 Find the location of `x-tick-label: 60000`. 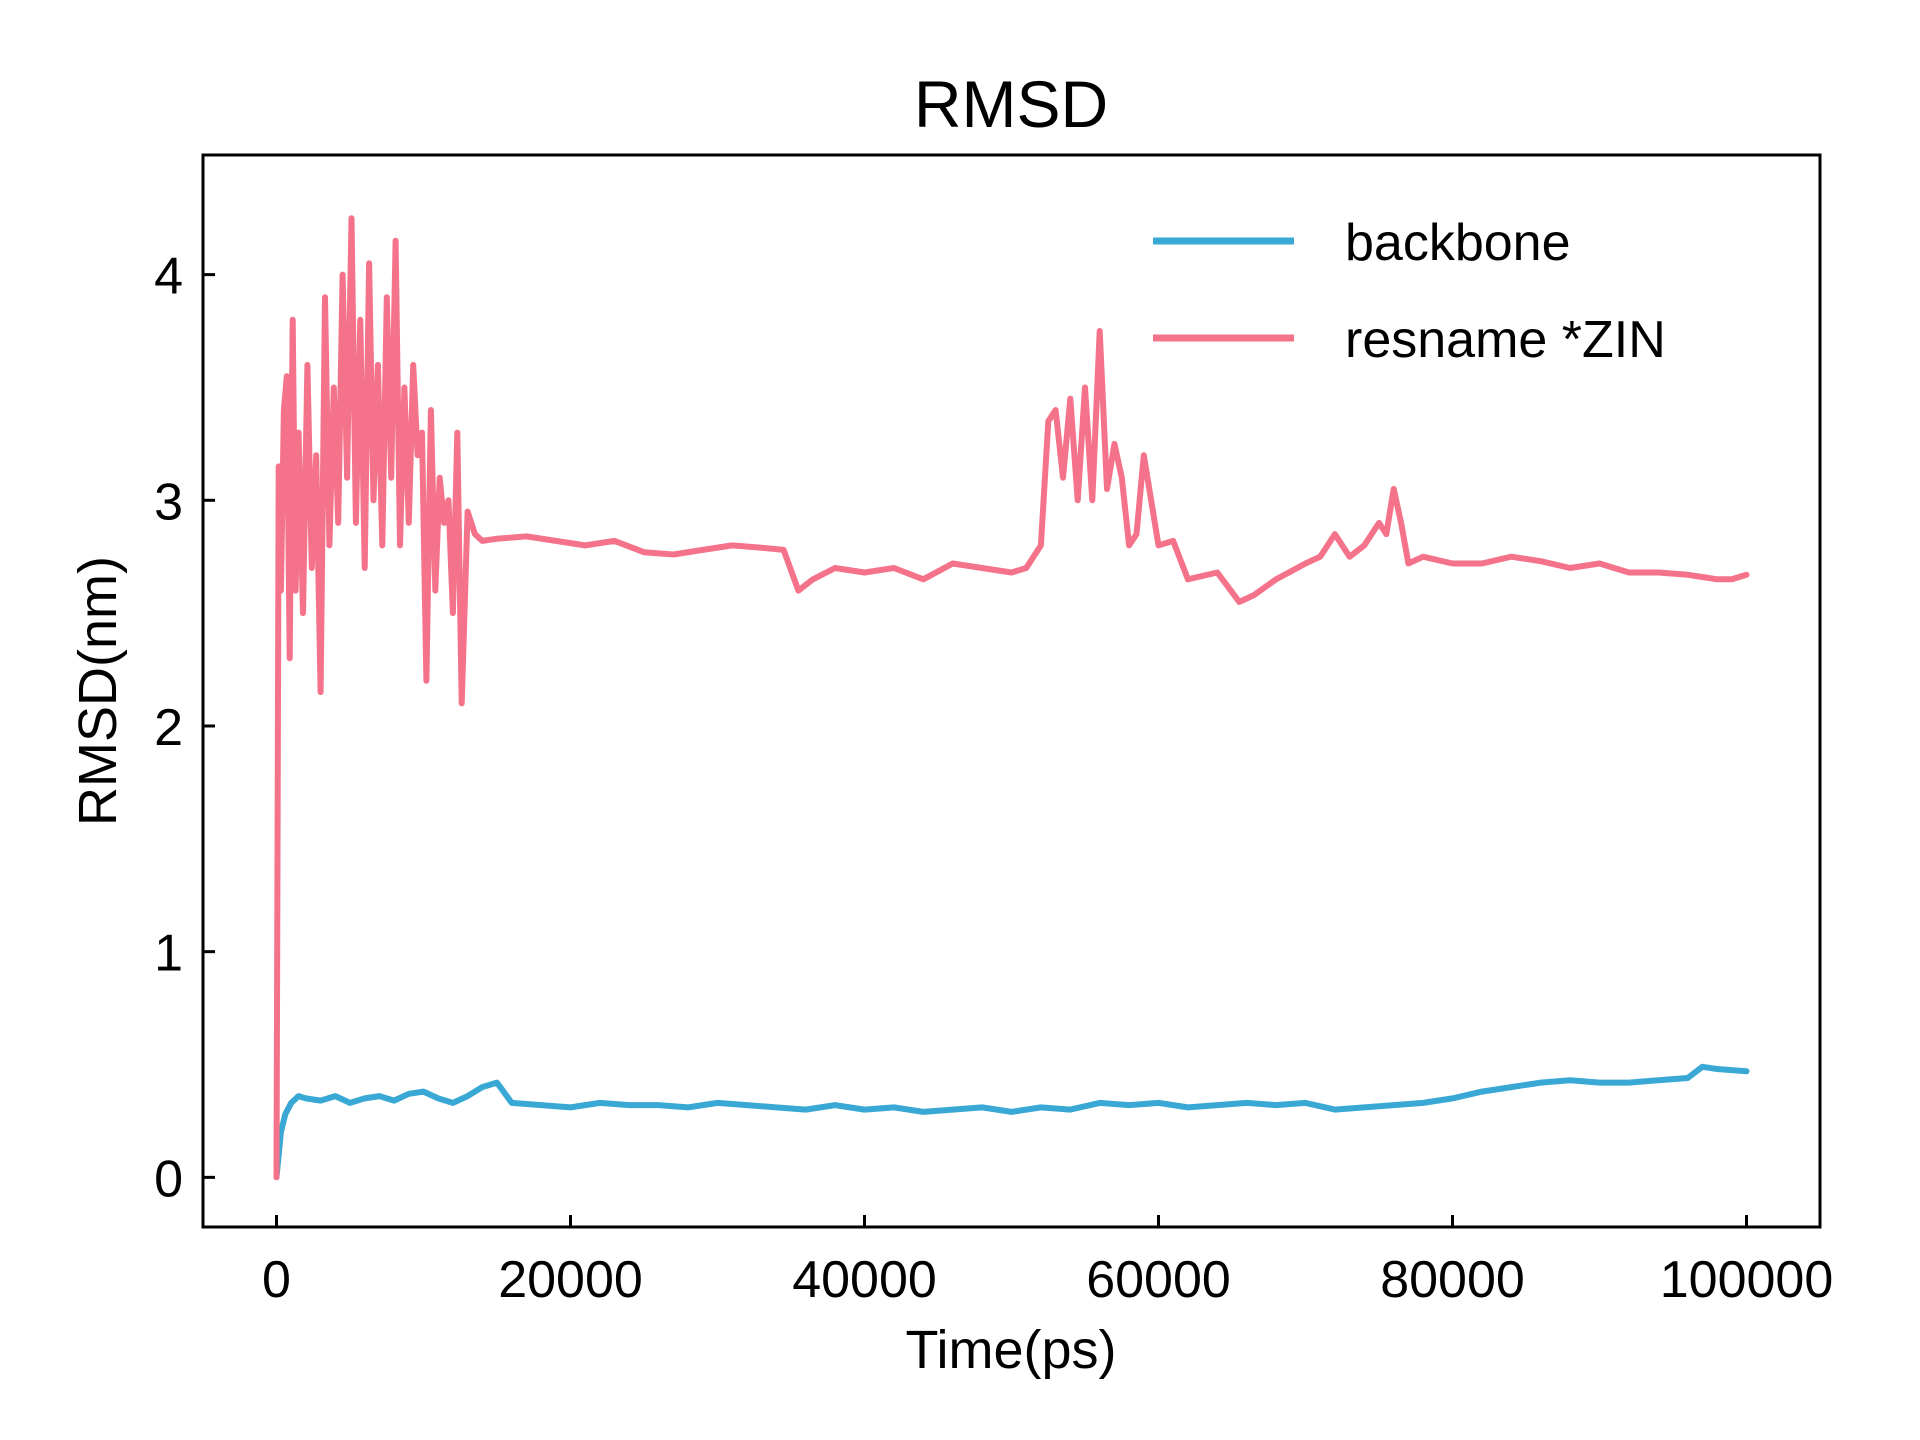

x-tick-label: 60000 is located at coordinates (1158, 1280).